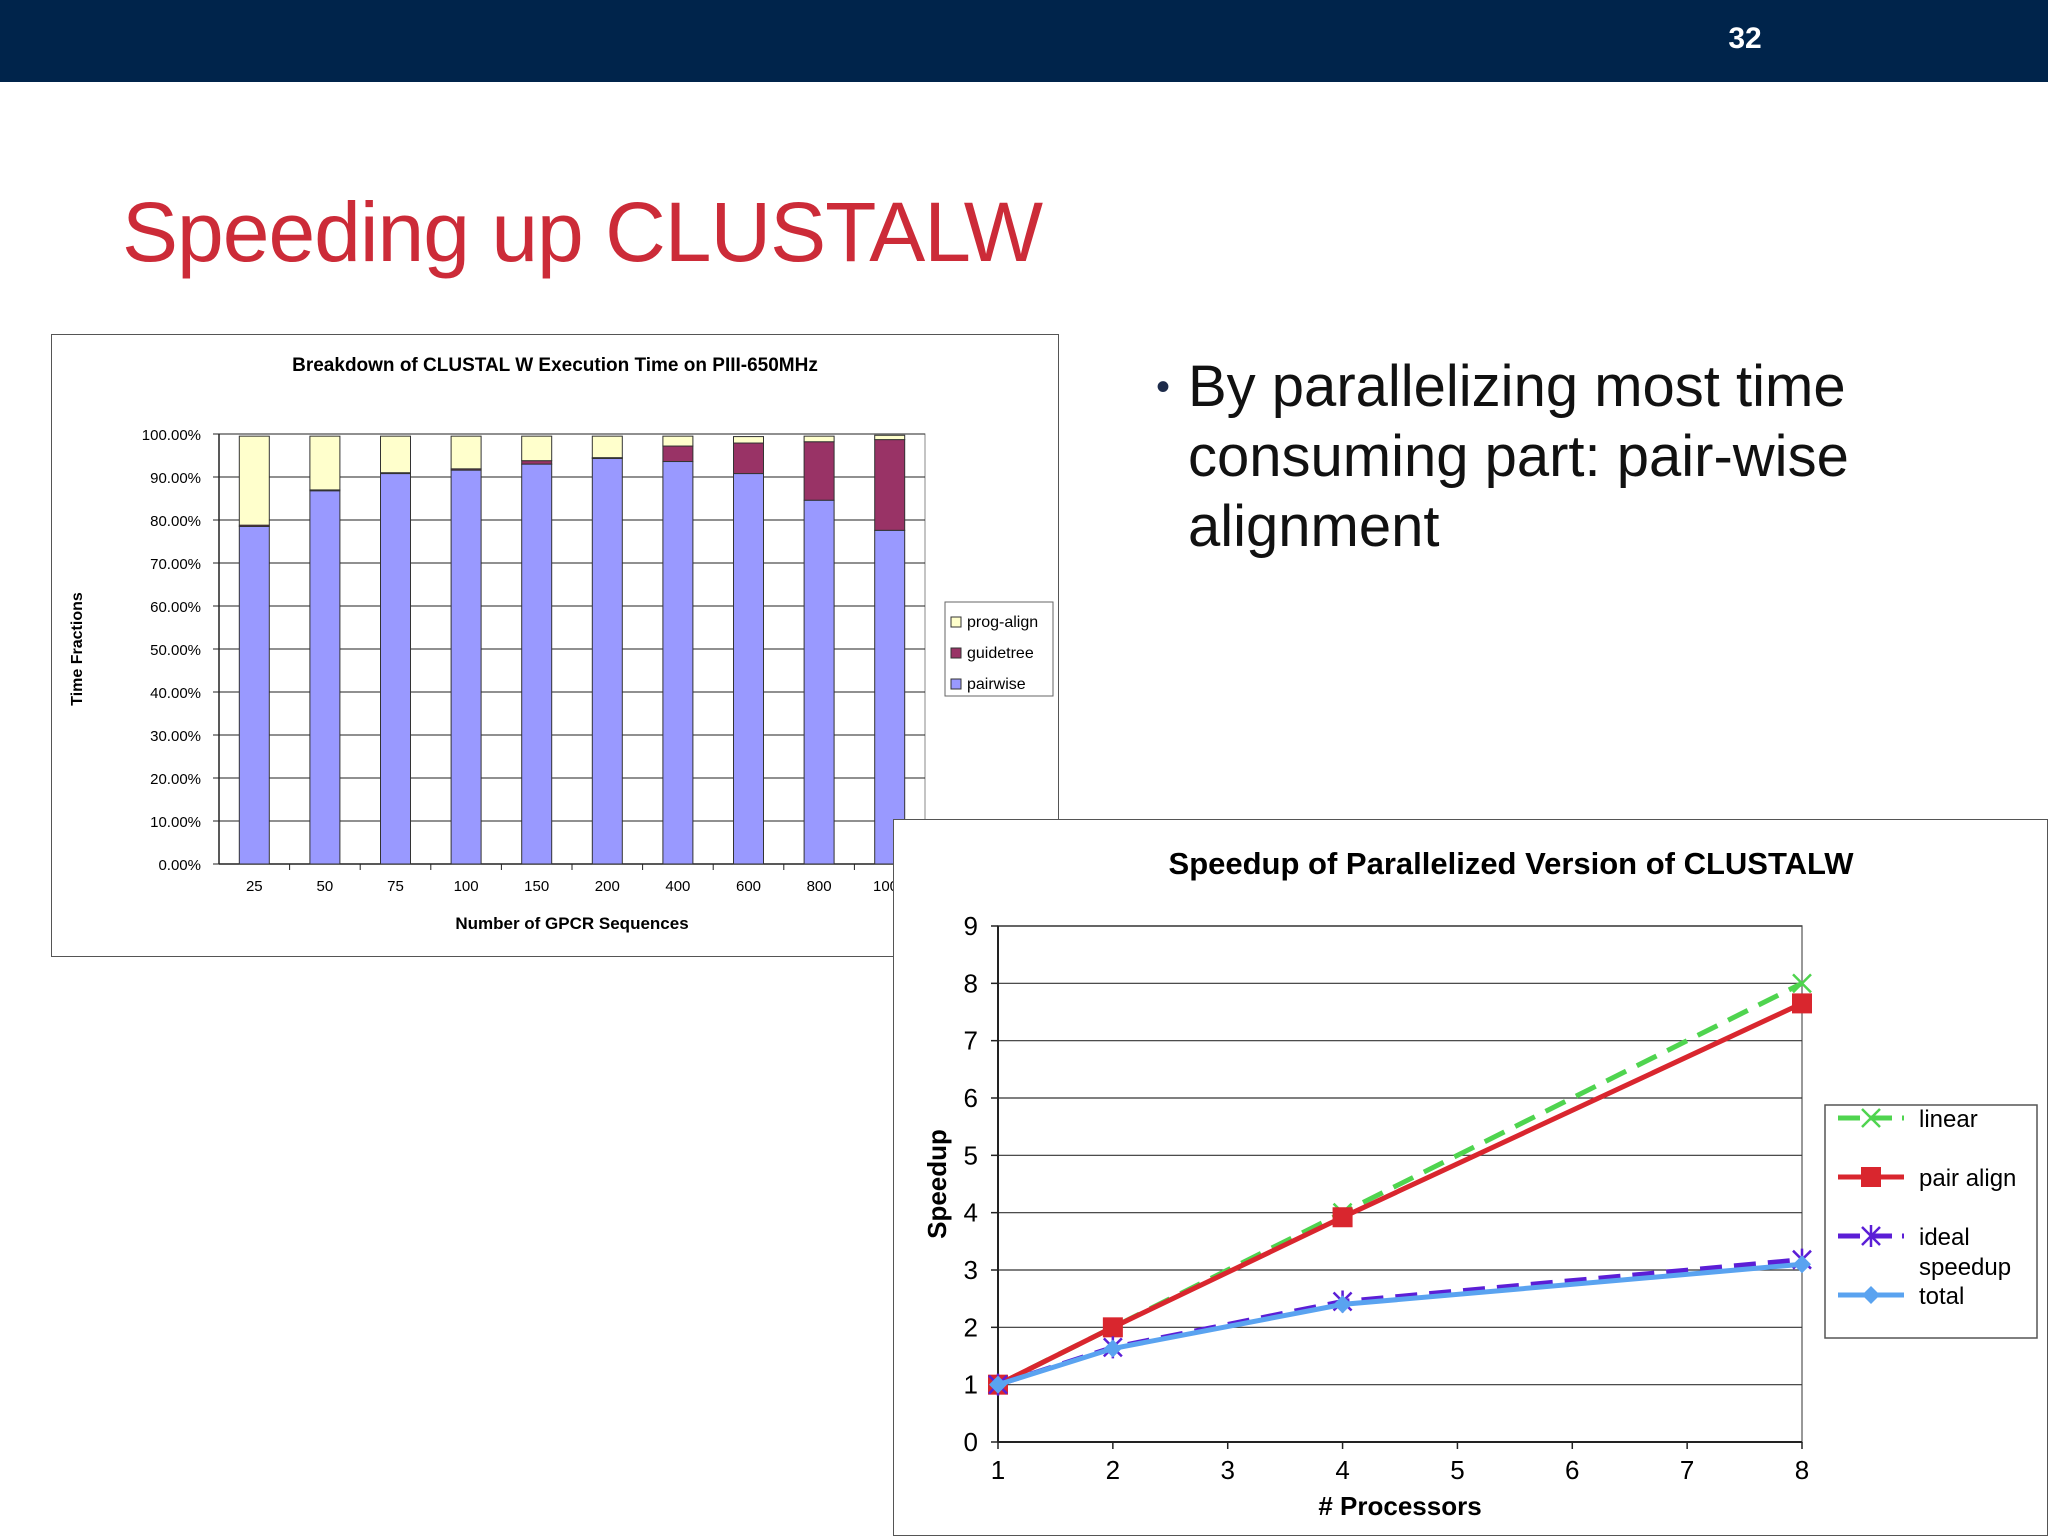 Image resolution: width=2048 pixels, height=1540 pixels. Describe the element at coordinates (1572, 1470) in the screenshot. I see `x-tick-label: 6` at that location.